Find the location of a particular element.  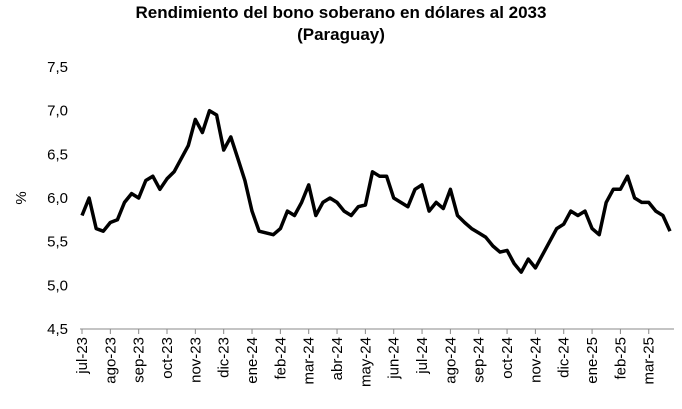

x-tick-label: sep-24 is located at coordinates (479, 360).